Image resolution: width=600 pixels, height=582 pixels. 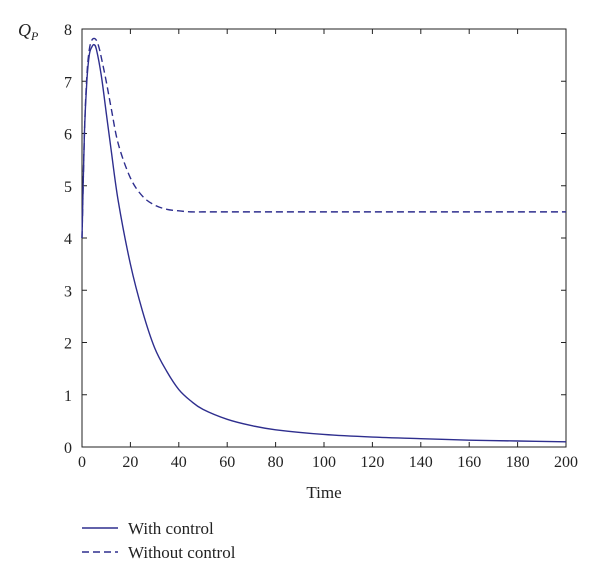 I want to click on x-axis-label: Time, so click(x=323, y=492).